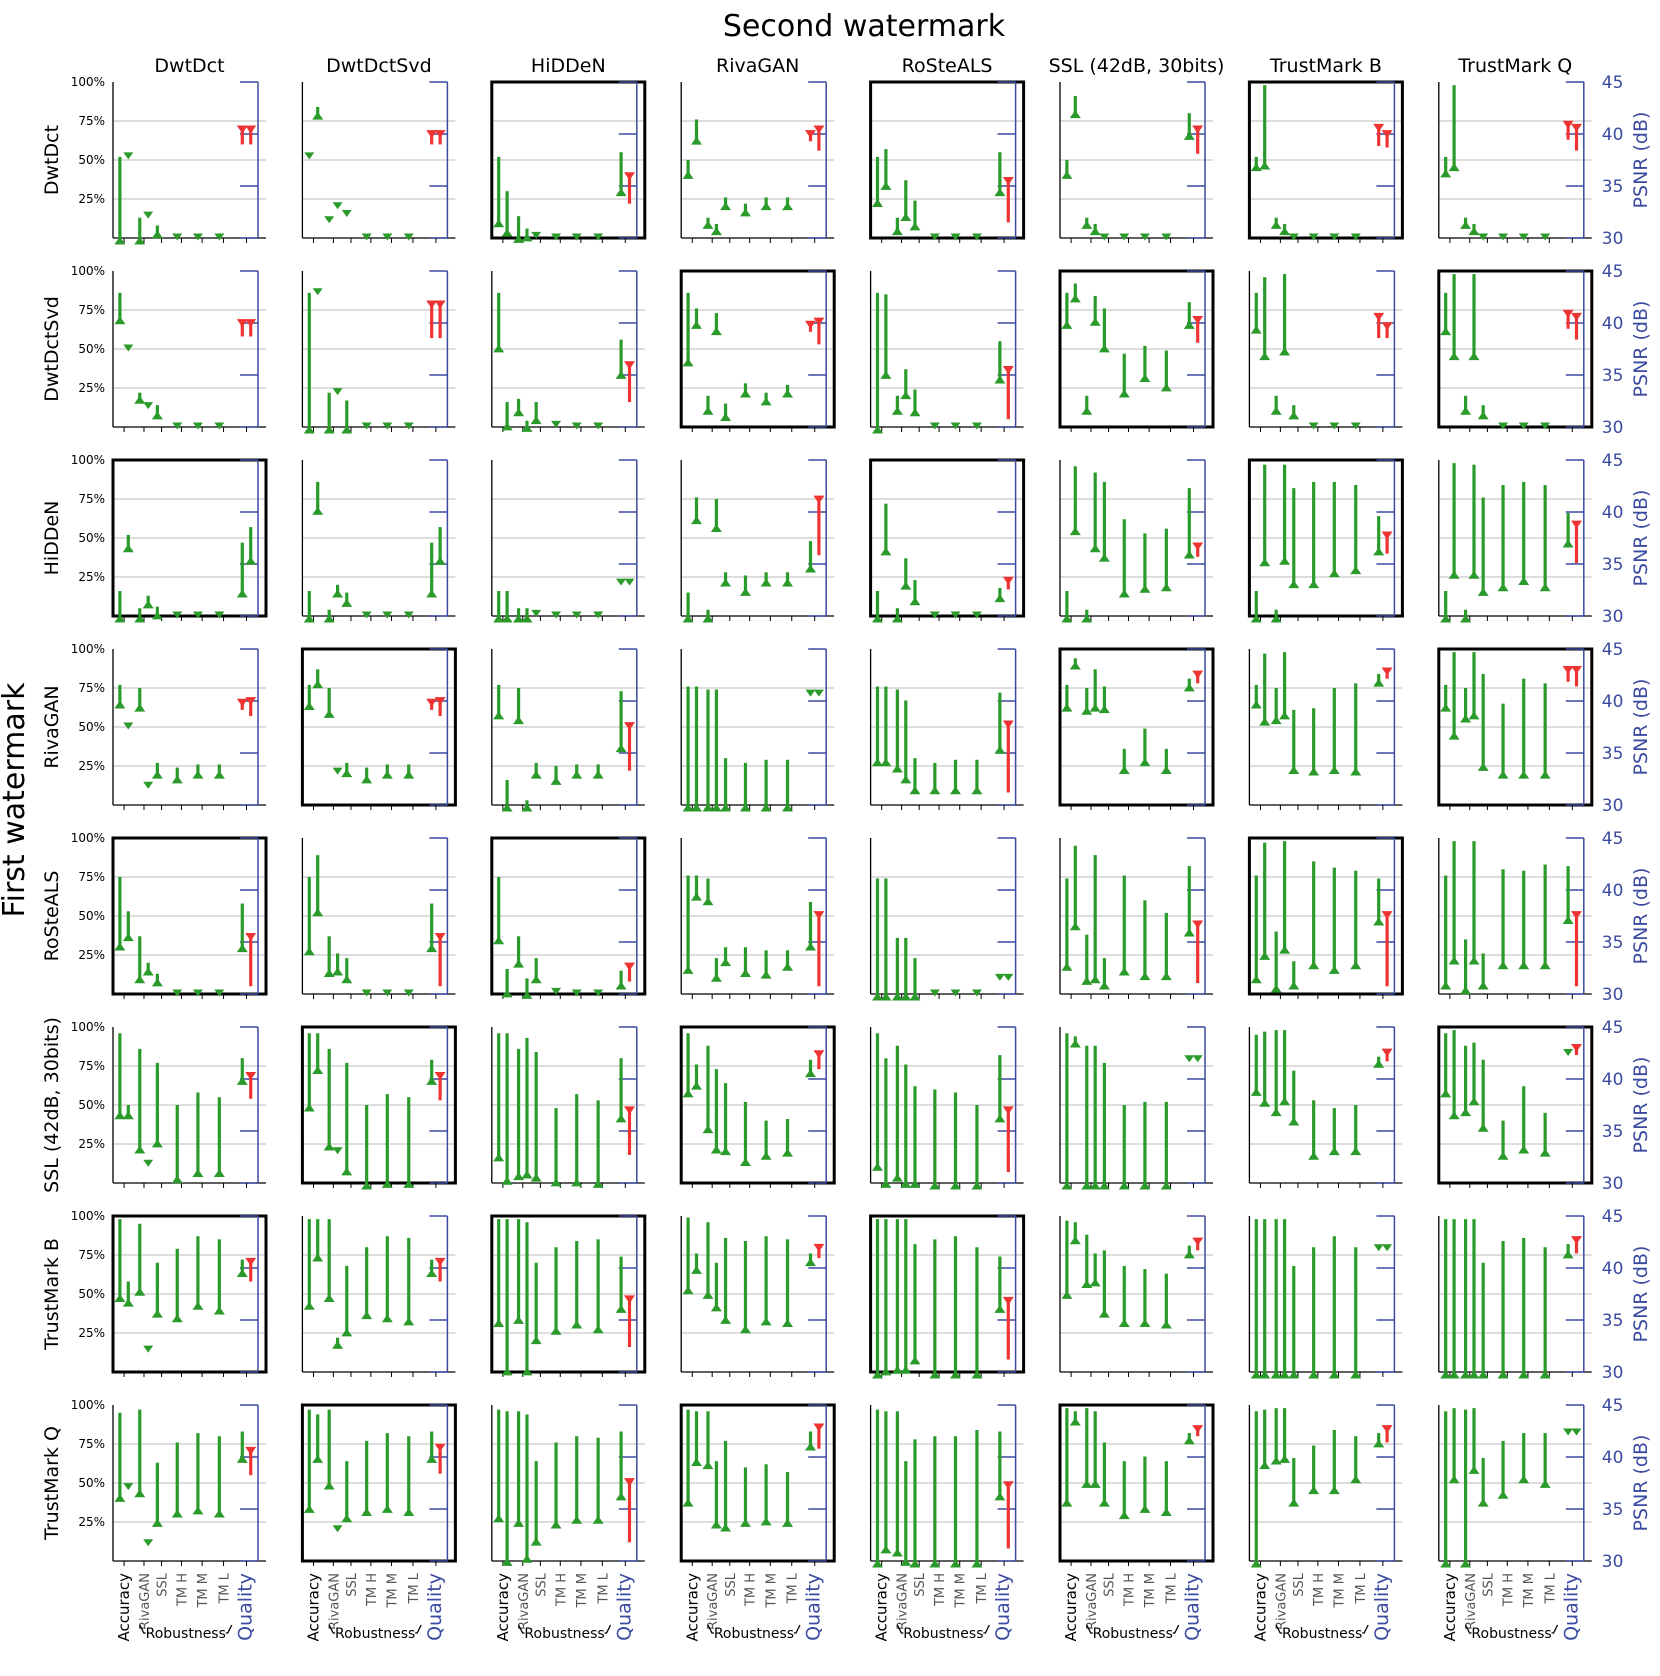  I want to click on left-tick-label: 100%, so click(88, 1216).